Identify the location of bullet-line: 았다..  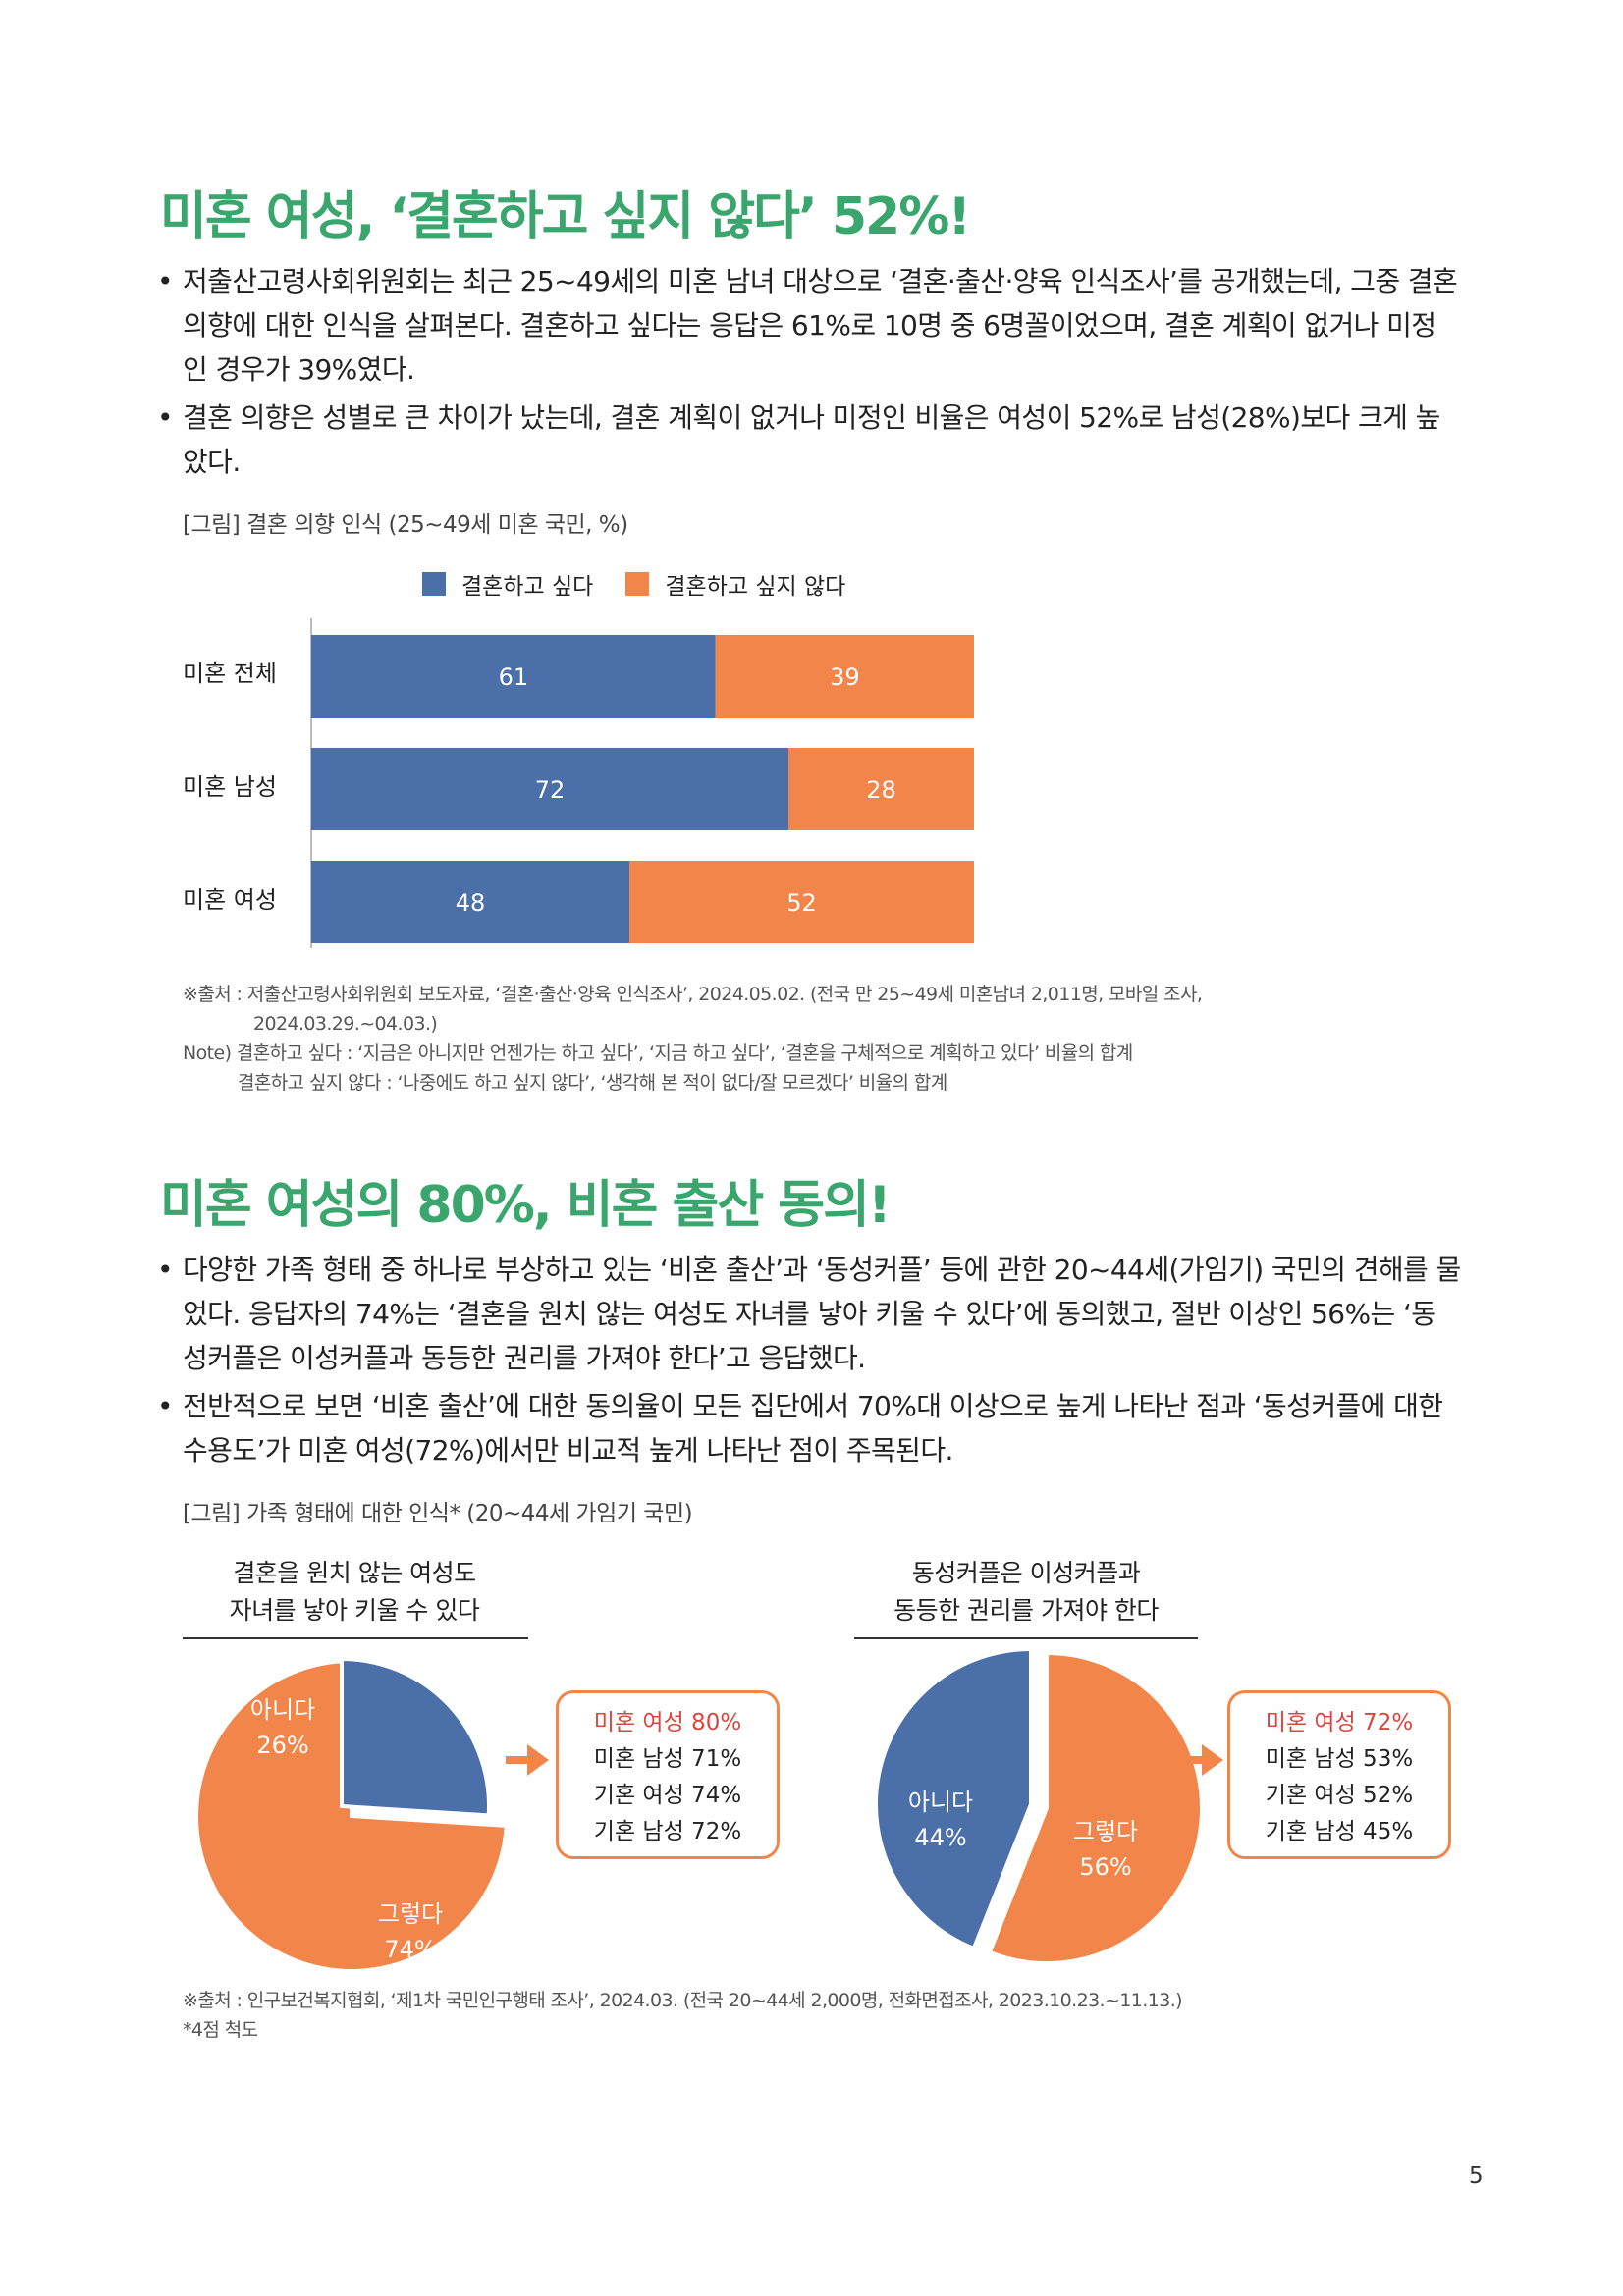
(212, 462).